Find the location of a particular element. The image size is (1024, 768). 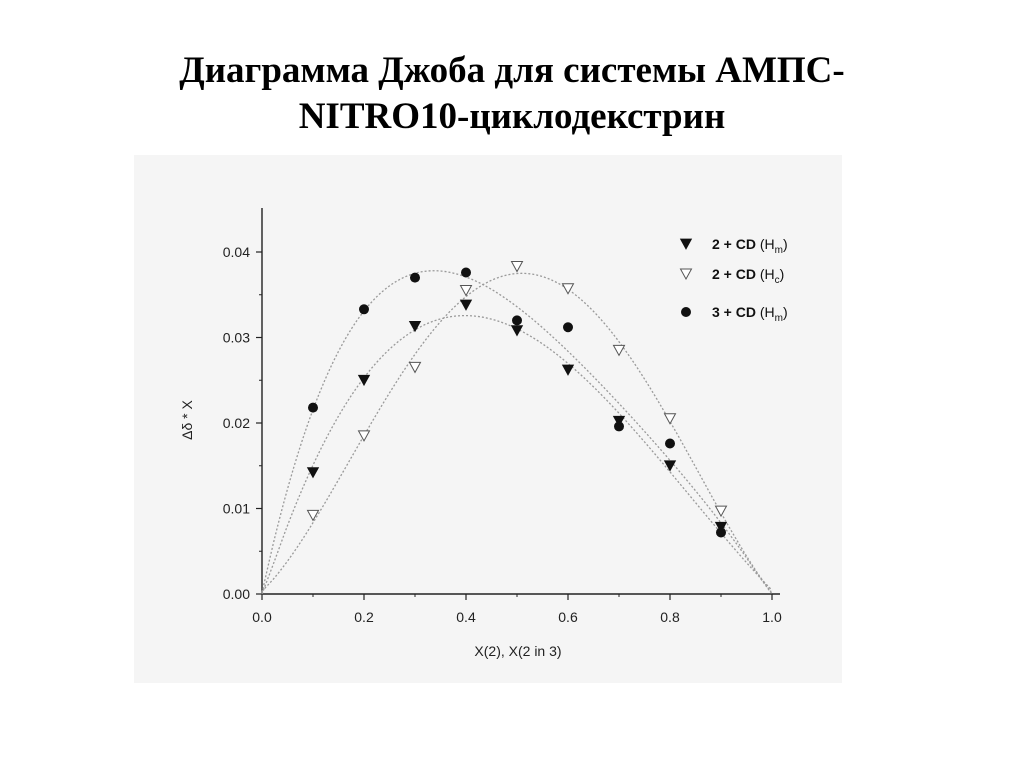

legend-label-1: 2 + CD (Hm) is located at coordinates (750, 246).